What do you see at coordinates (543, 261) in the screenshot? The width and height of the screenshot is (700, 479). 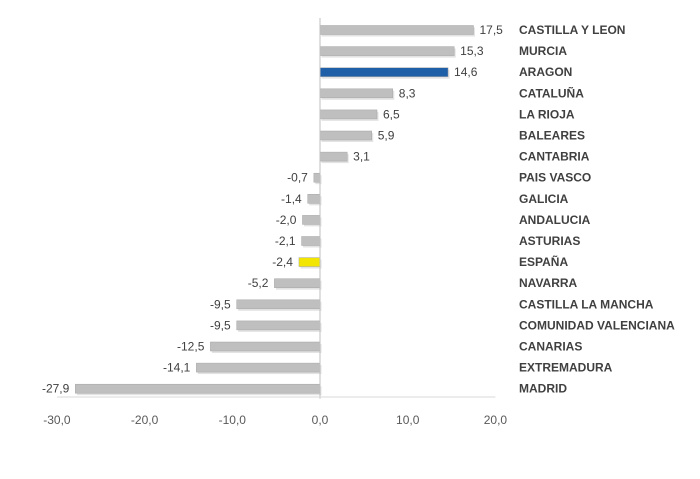 I see `category-label: ESPAÑA` at bounding box center [543, 261].